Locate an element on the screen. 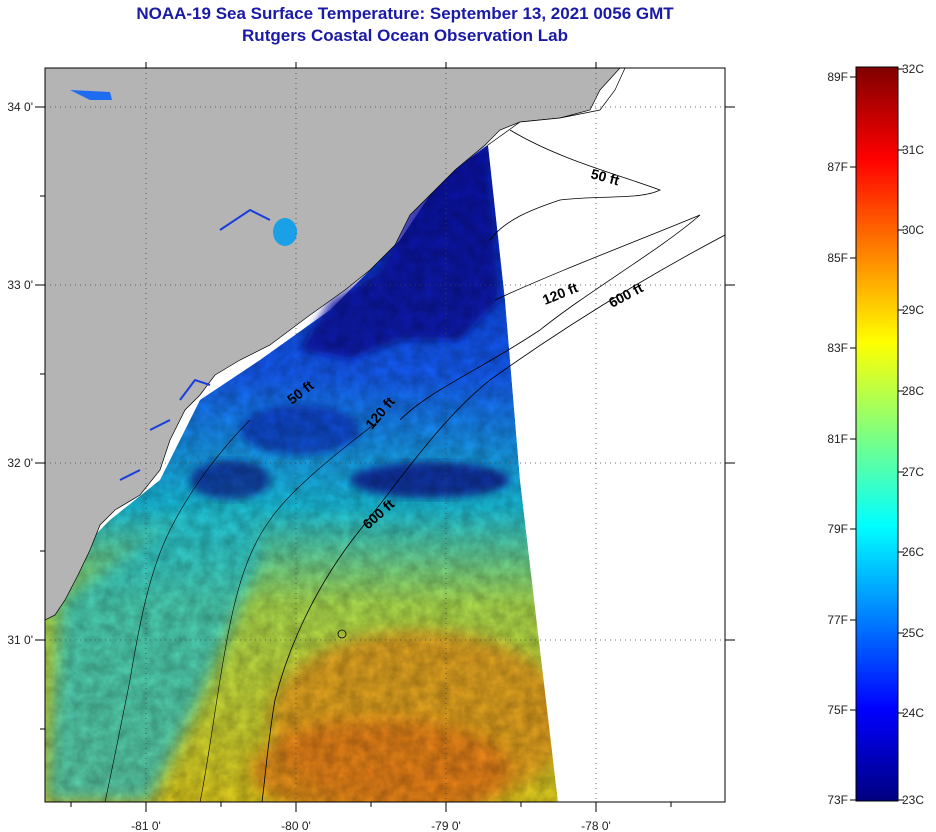  cb-c-29: 29C is located at coordinates (913, 310).